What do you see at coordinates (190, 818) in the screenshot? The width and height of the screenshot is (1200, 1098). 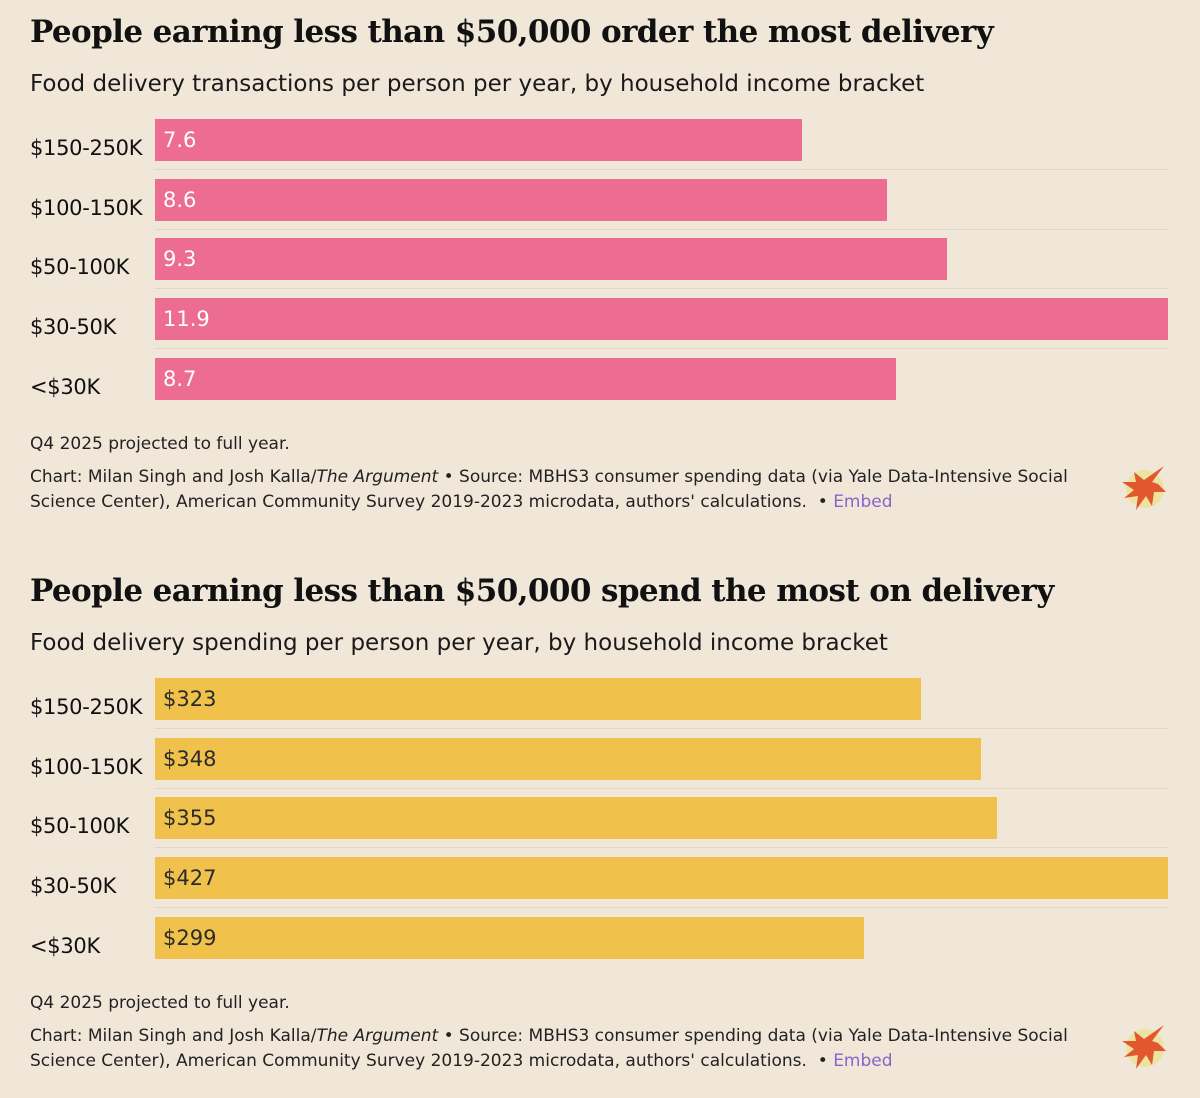 I see `bar-value-label: $355` at bounding box center [190, 818].